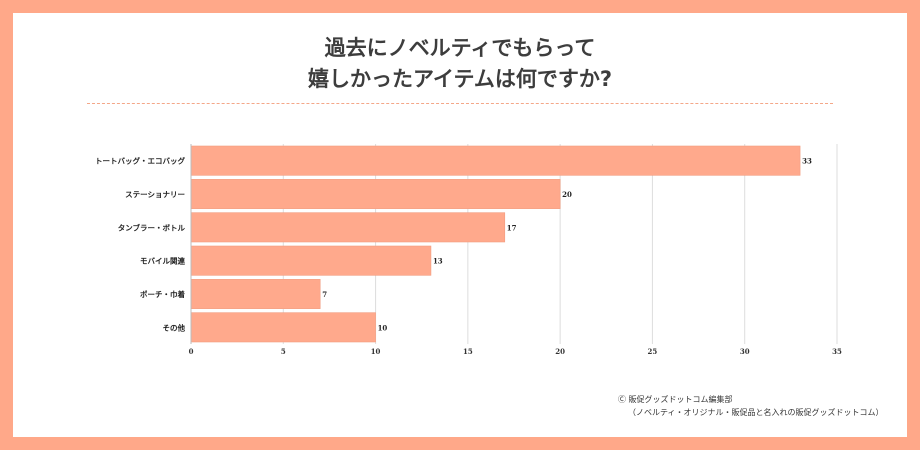 The image size is (920, 450). What do you see at coordinates (191, 351) in the screenshot?
I see `x-tick-label: 0` at bounding box center [191, 351].